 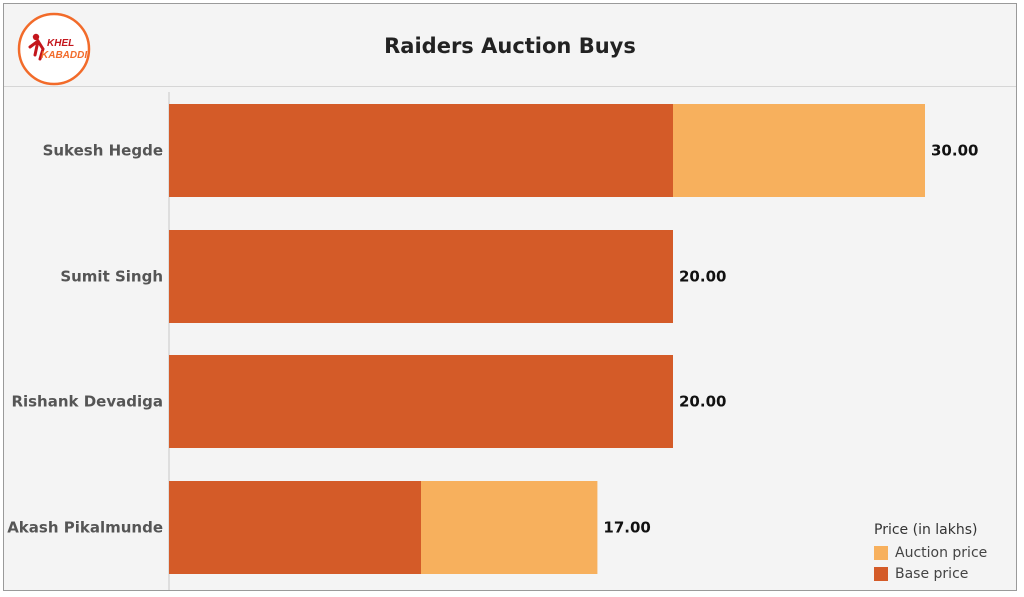 I want to click on bar-base-akash-pikalmunde, so click(x=295, y=527).